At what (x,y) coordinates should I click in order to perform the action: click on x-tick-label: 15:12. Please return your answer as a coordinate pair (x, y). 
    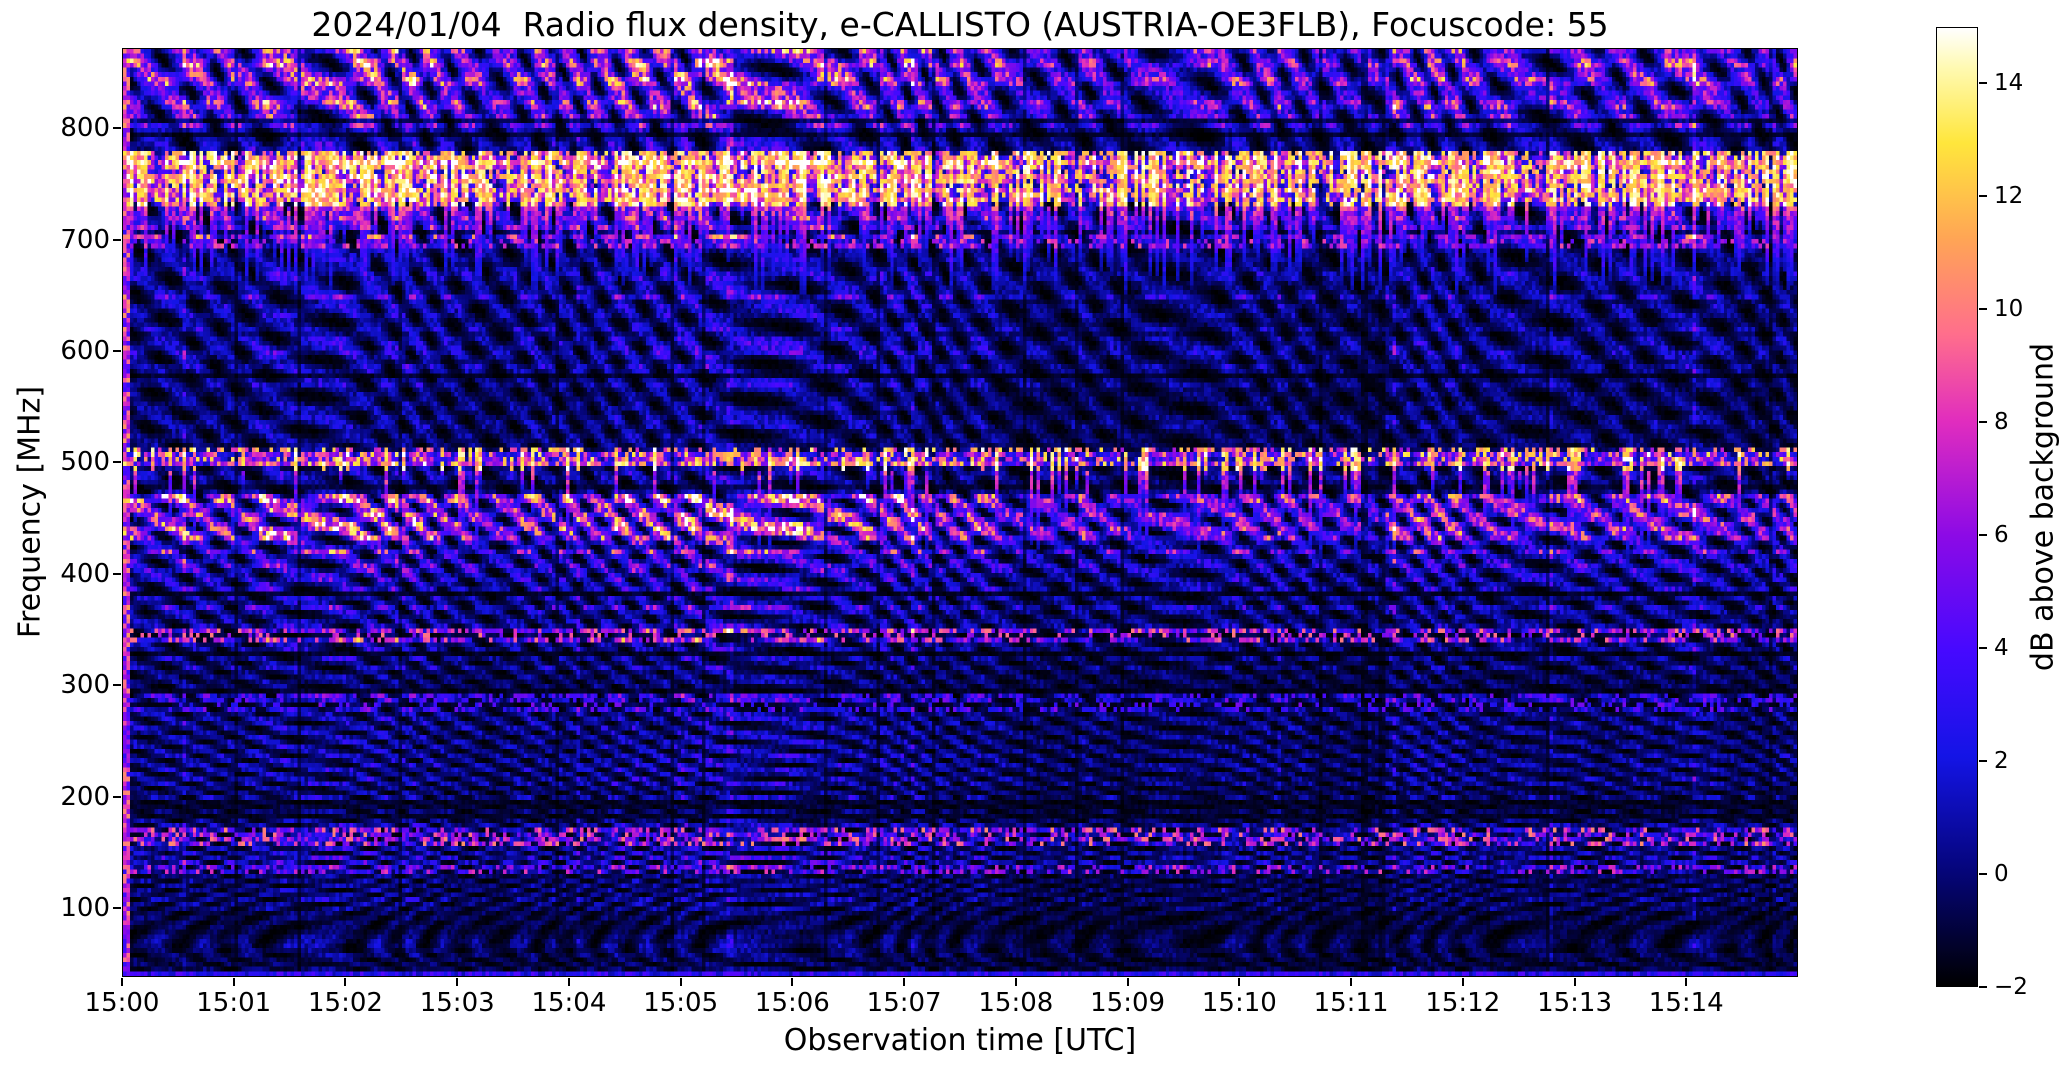
    Looking at the image, I should click on (1463, 1003).